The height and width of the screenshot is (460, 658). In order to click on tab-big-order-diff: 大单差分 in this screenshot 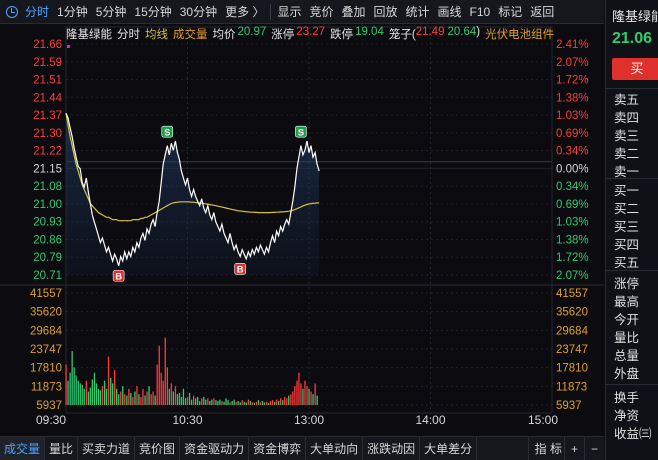, I will do `click(449, 448)`.